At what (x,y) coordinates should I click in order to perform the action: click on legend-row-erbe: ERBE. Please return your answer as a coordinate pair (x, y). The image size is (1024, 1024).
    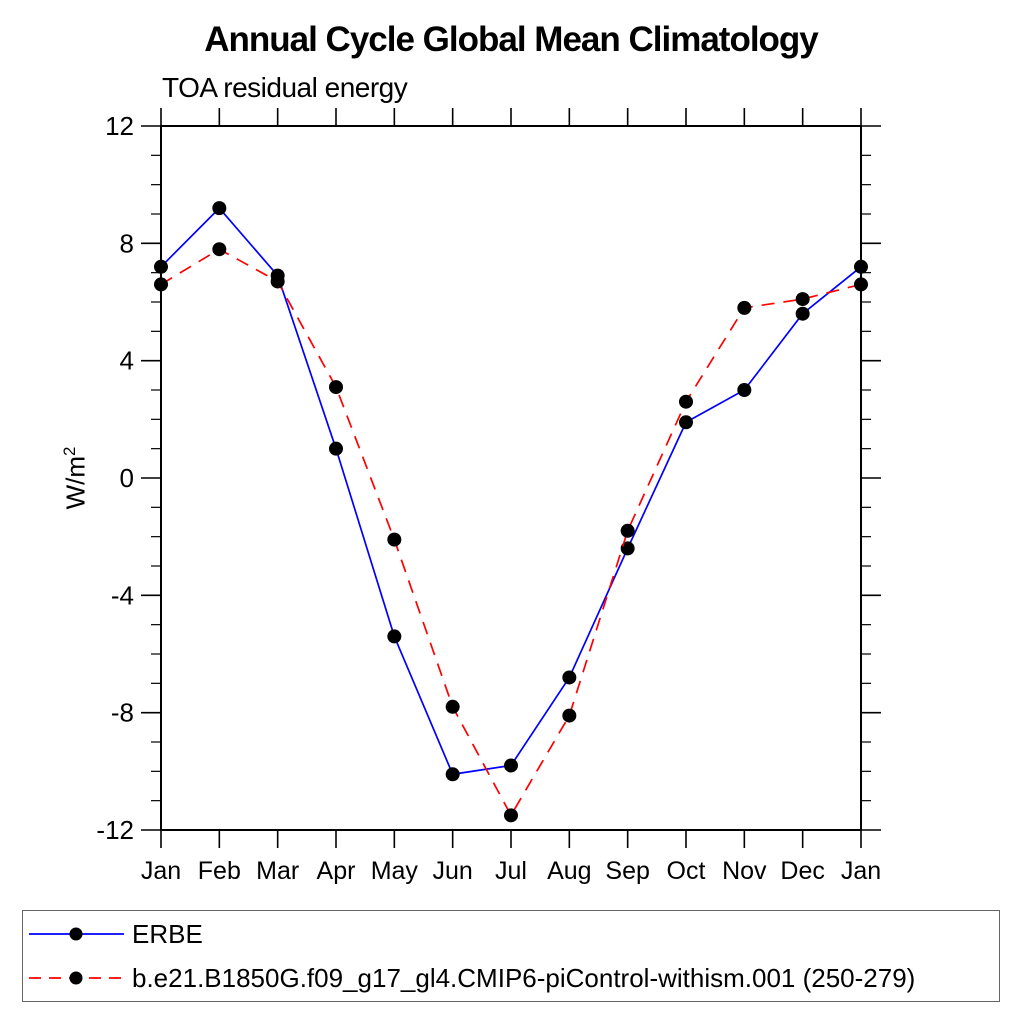
    Looking at the image, I should click on (115, 934).